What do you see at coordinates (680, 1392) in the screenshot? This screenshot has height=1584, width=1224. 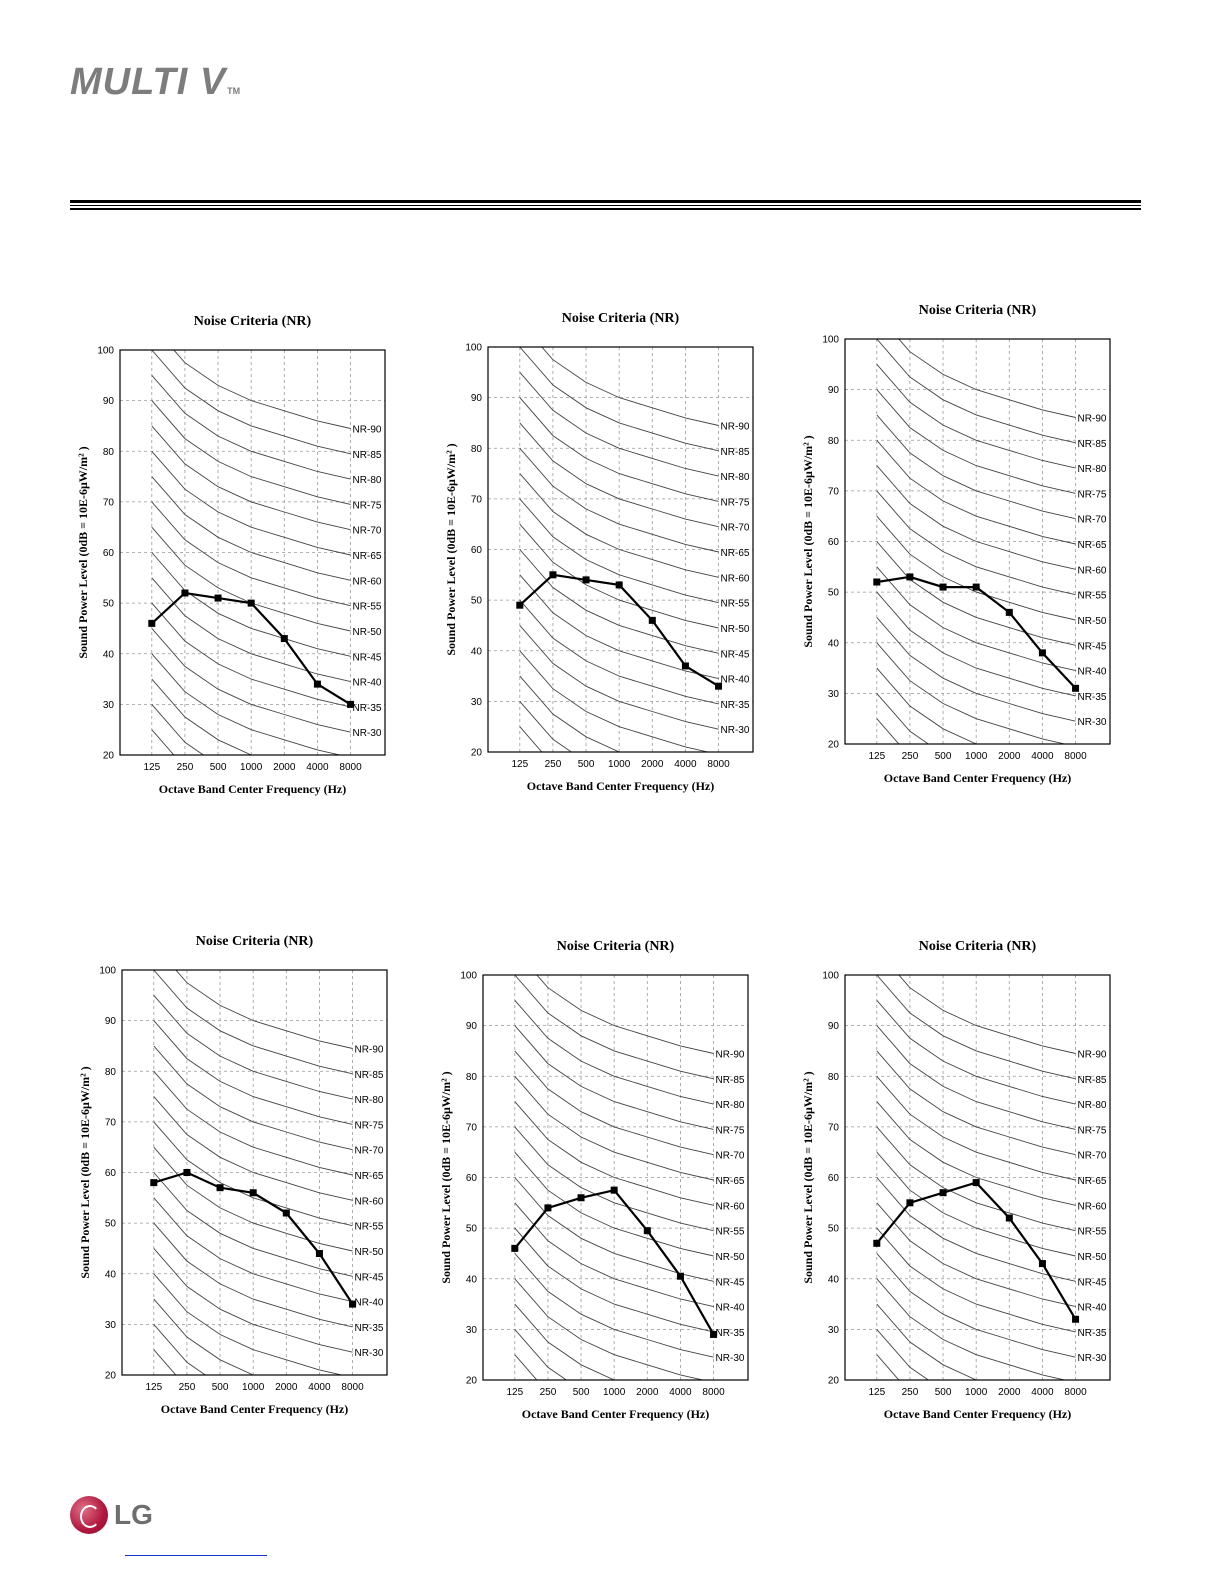 I see `x-tick-label: 4000` at bounding box center [680, 1392].